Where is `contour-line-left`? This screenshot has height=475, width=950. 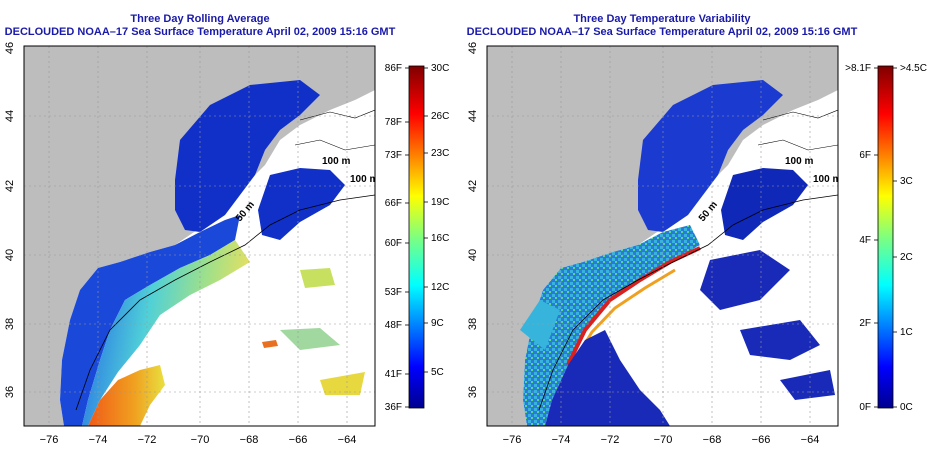 contour-line-left is located at coordinates (225, 302).